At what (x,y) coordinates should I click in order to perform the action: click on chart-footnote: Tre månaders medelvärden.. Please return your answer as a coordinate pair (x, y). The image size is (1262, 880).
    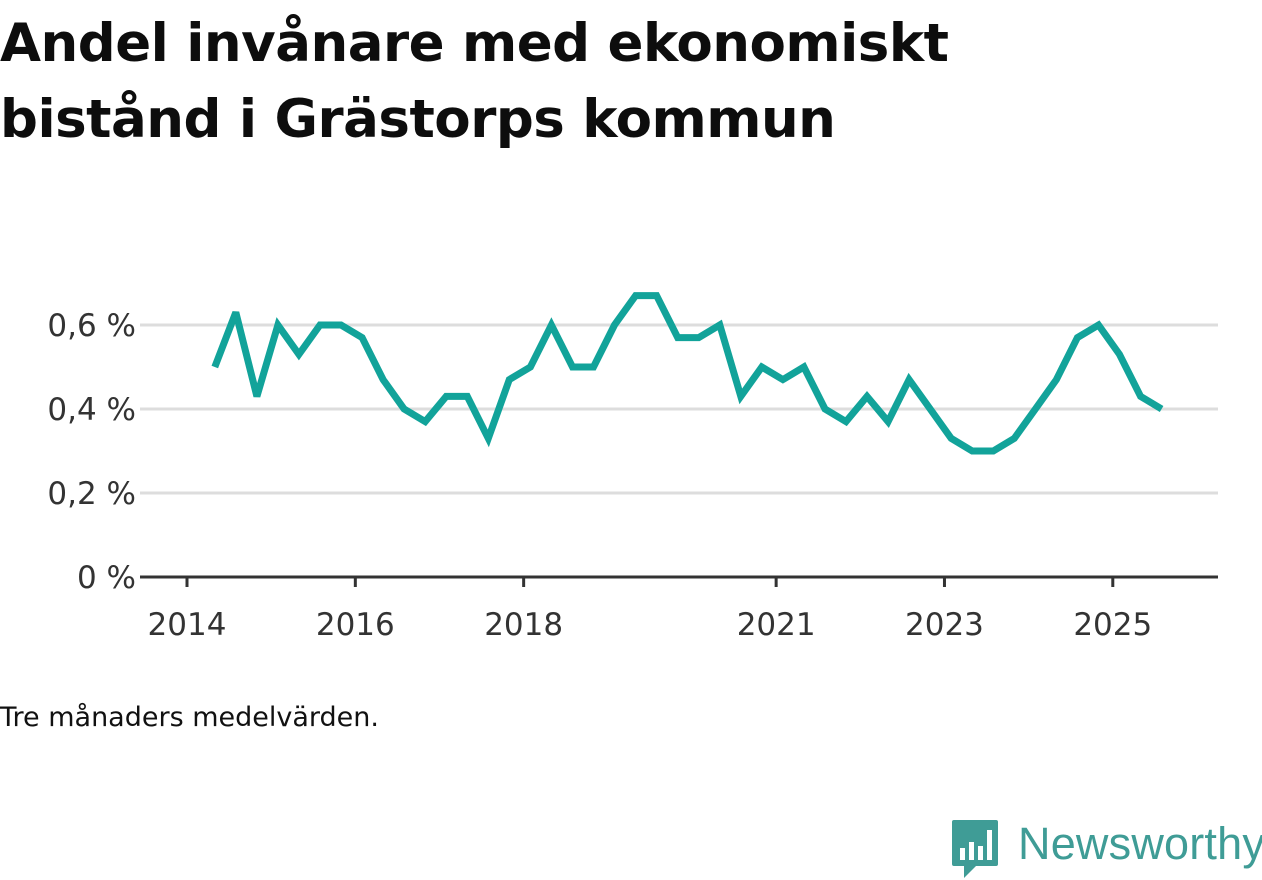
    Looking at the image, I should click on (189, 717).